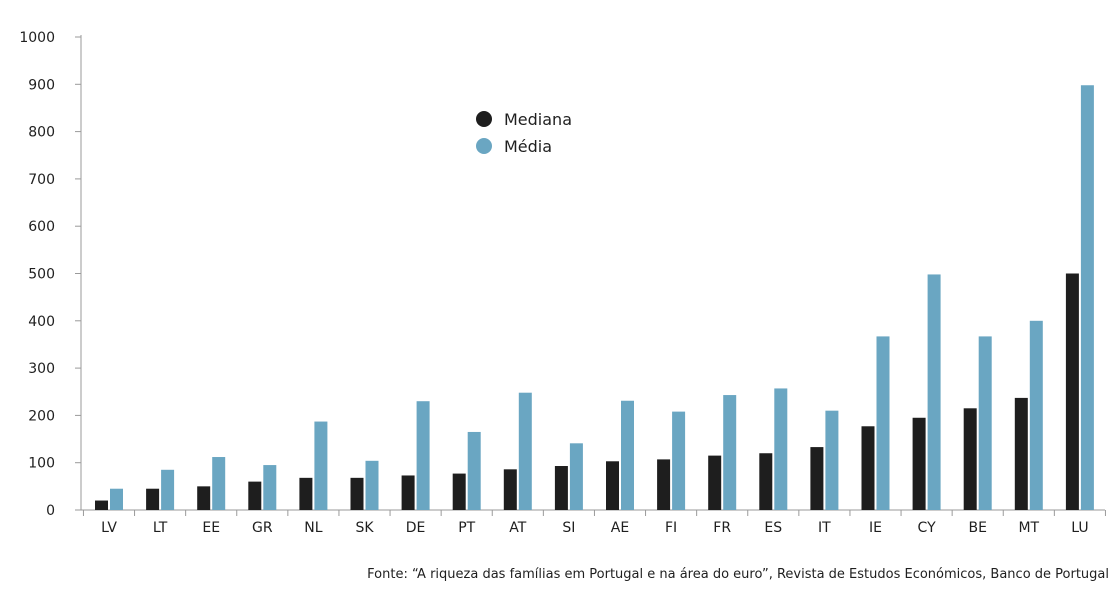 This screenshot has height=595, width=1119. What do you see at coordinates (875, 528) in the screenshot?
I see `x-tick-label-ie: IE` at bounding box center [875, 528].